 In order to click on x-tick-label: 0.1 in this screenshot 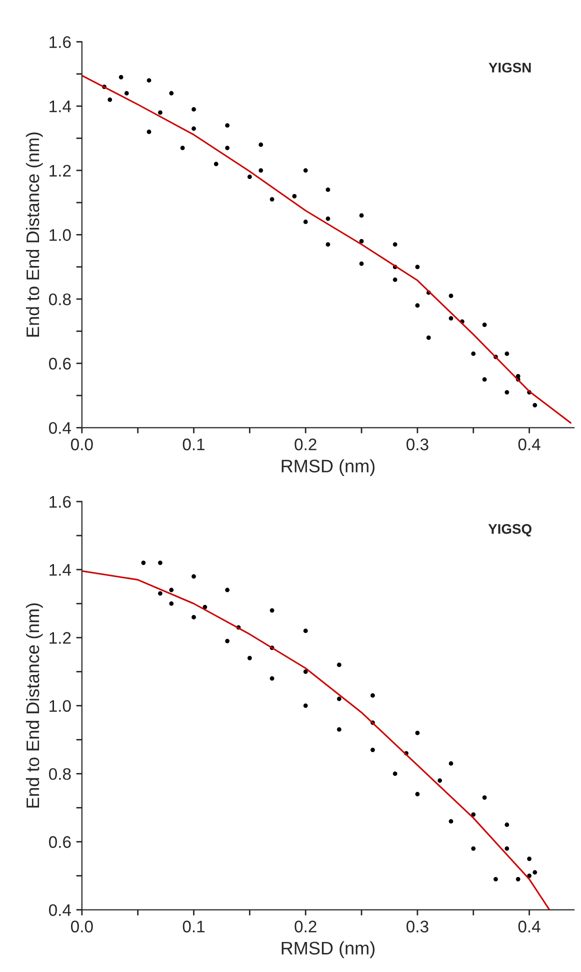, I will do `click(193, 926)`.